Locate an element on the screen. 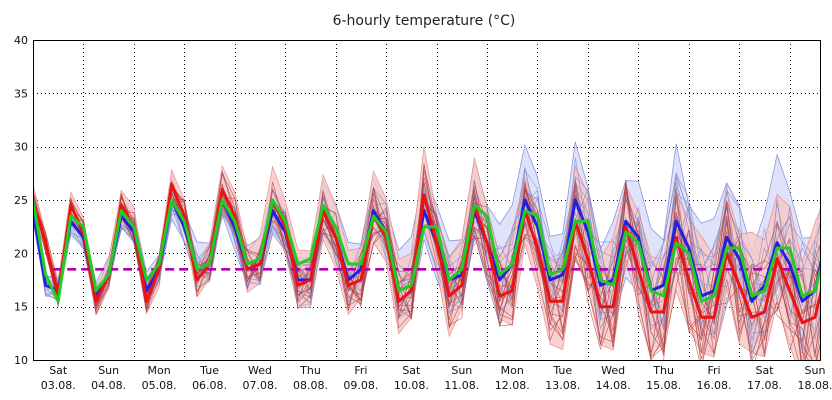  y-tick-label: 40 is located at coordinates (21, 40).